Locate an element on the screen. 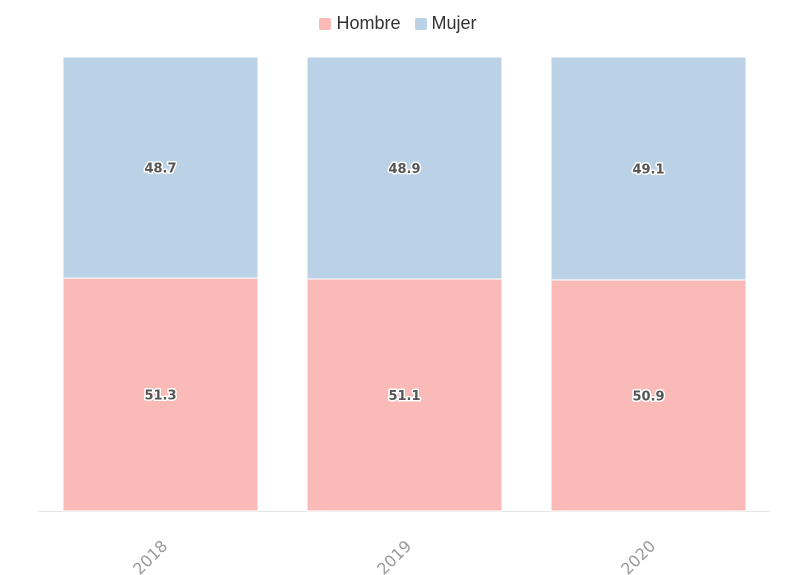  legend: Hombre Mujer is located at coordinates (398, 23).